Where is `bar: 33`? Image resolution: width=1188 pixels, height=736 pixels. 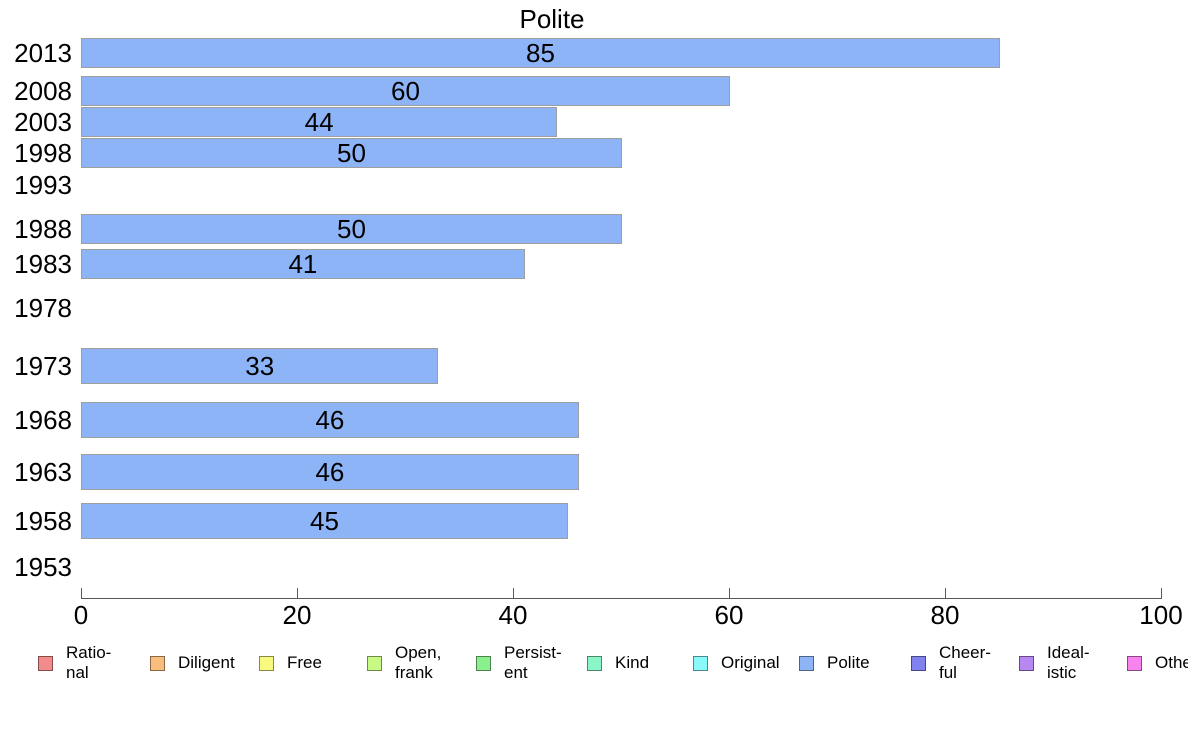
bar: 33 is located at coordinates (260, 366).